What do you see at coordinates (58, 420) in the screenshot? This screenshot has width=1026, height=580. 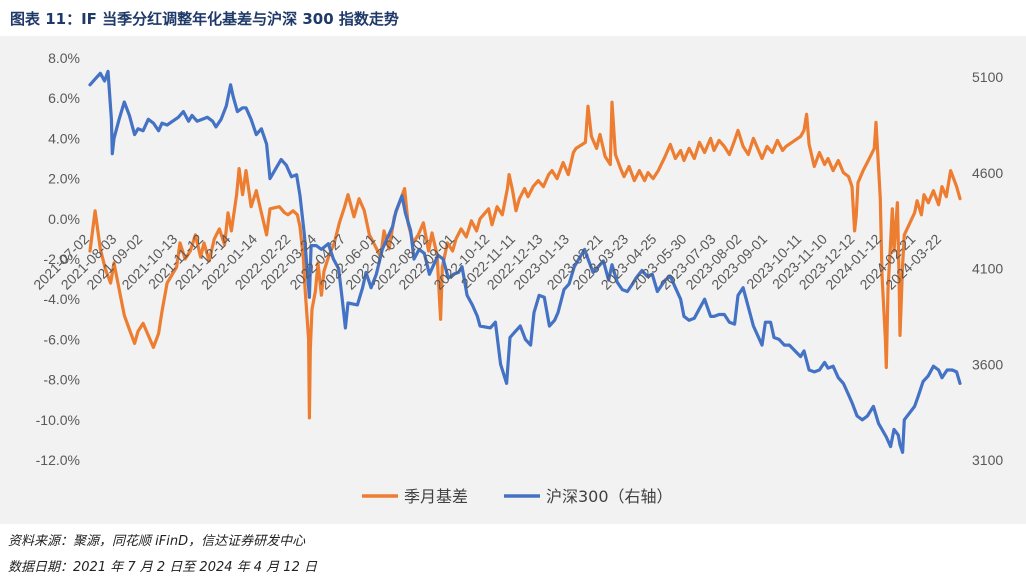 I see `y-left-tick-label: -10.0%` at bounding box center [58, 420].